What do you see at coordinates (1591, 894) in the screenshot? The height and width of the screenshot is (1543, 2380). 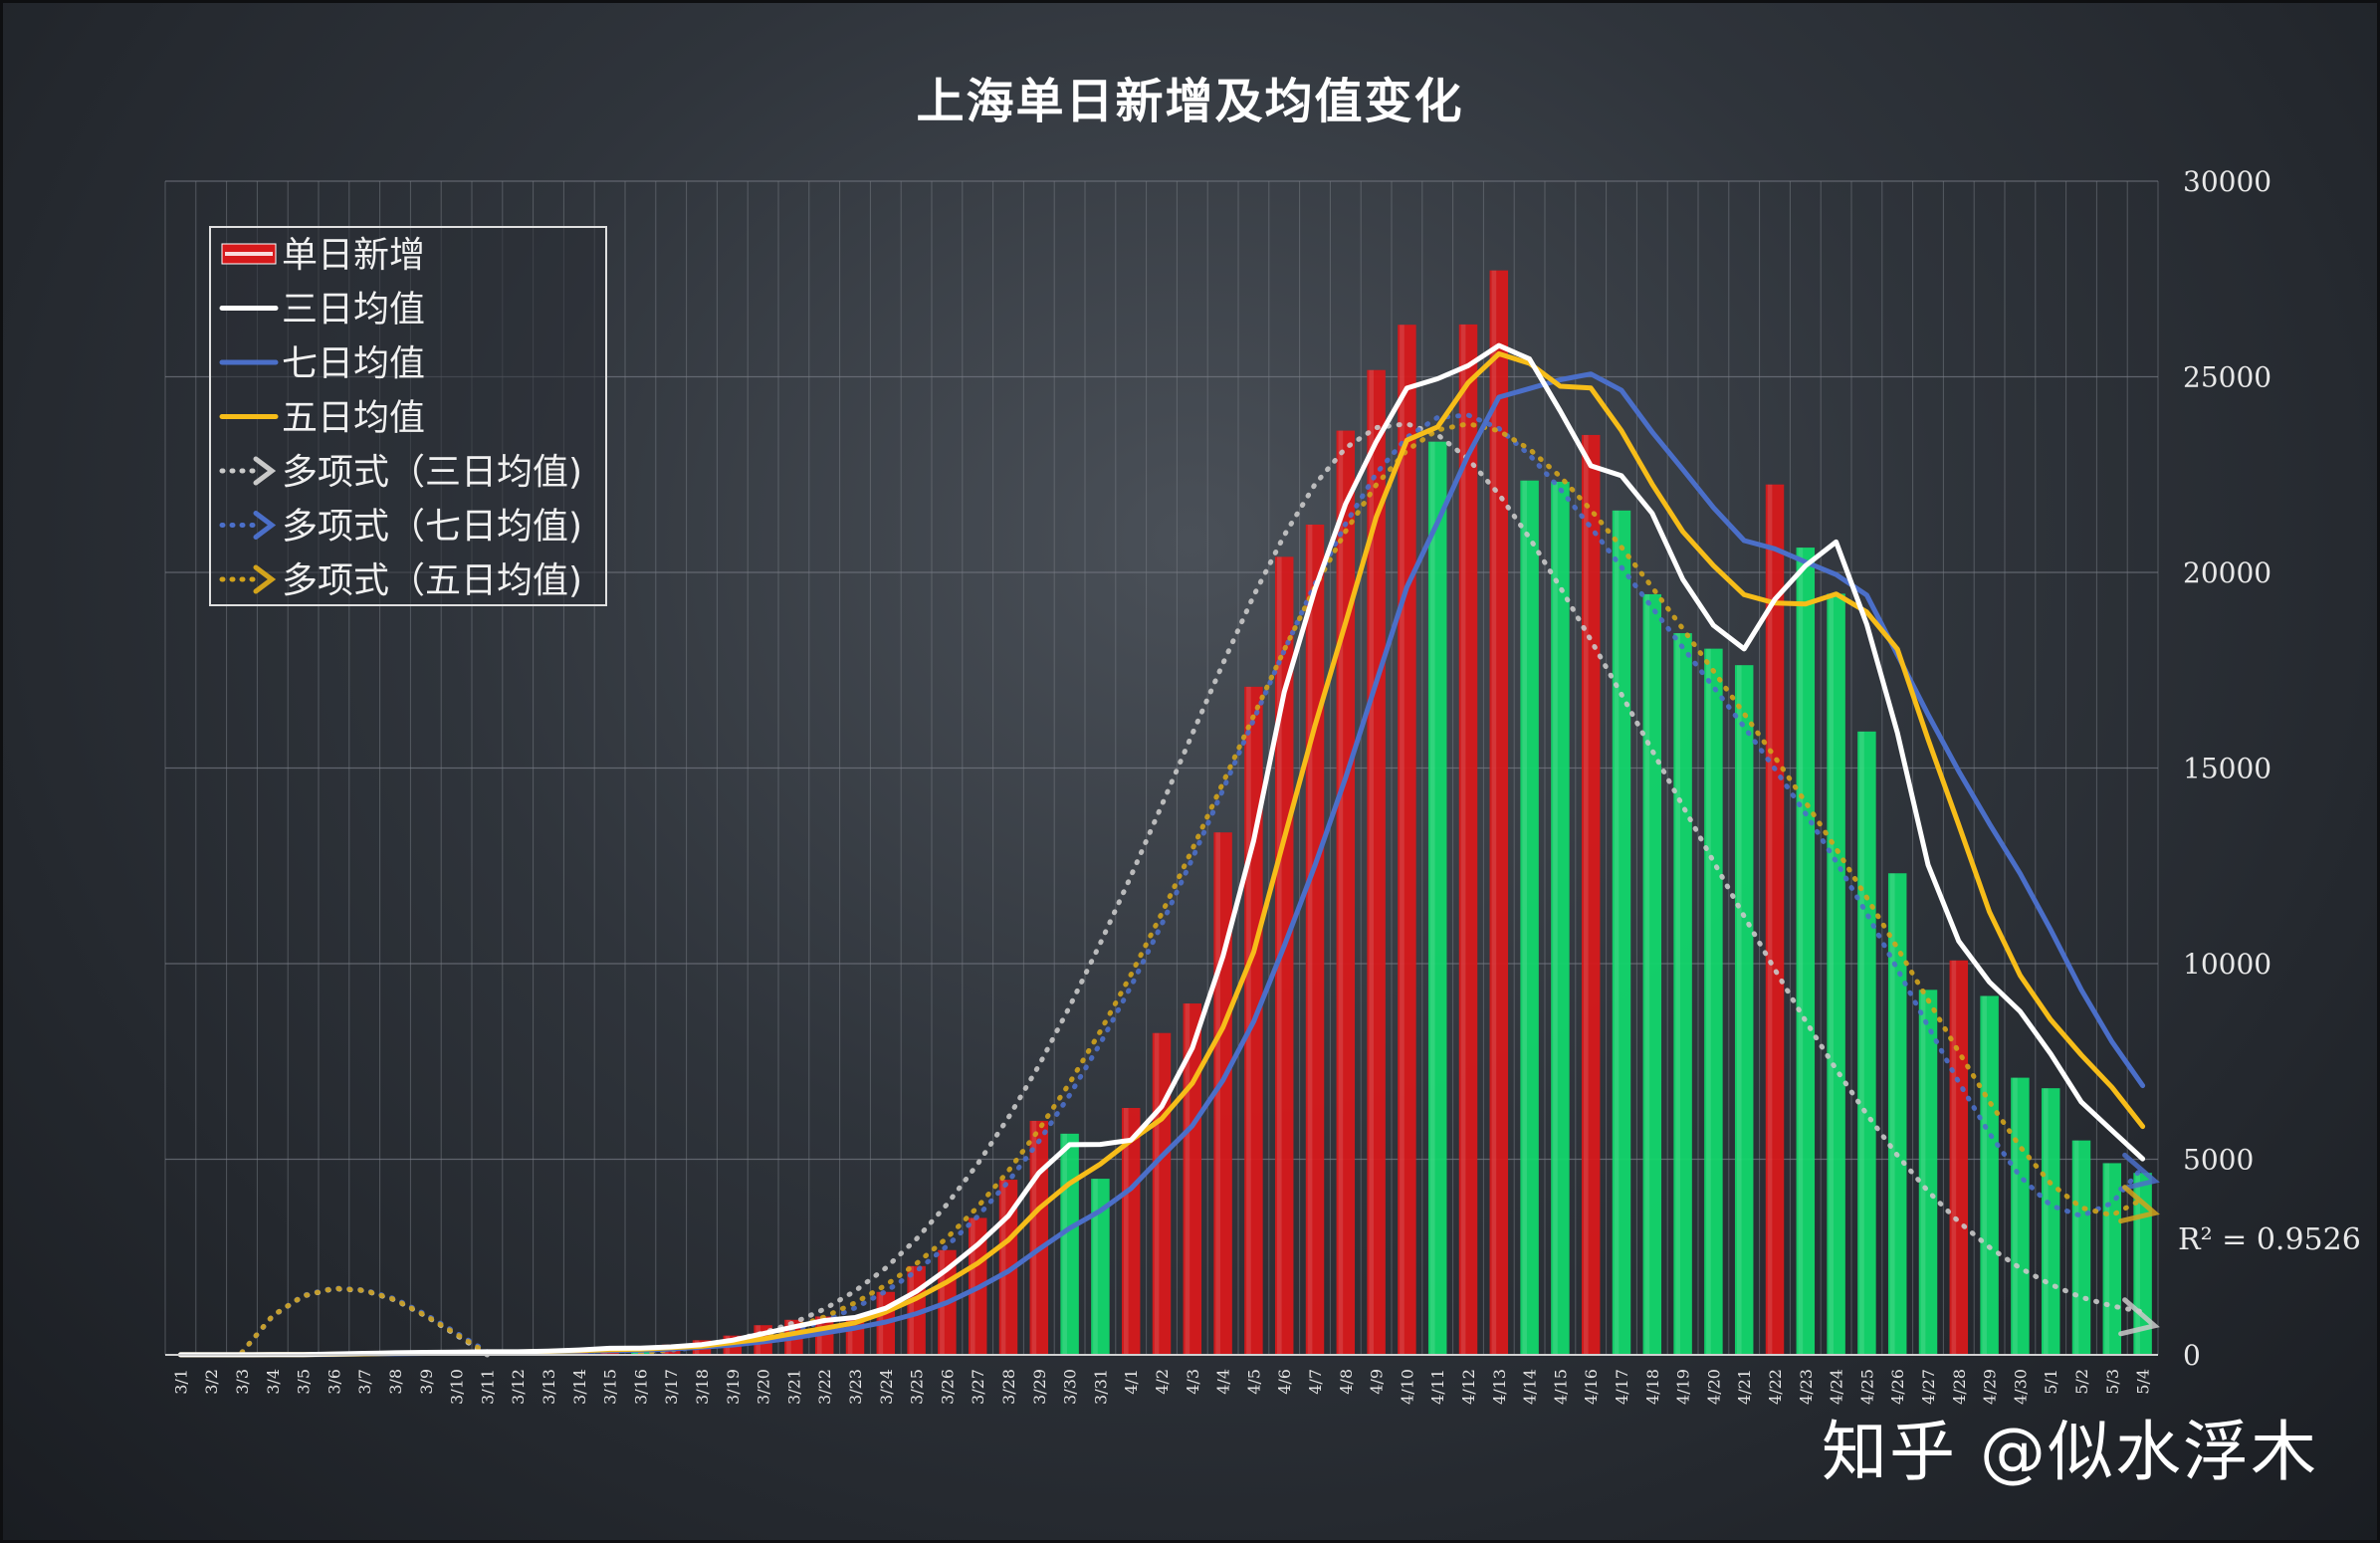 I see `bar-4/16` at bounding box center [1591, 894].